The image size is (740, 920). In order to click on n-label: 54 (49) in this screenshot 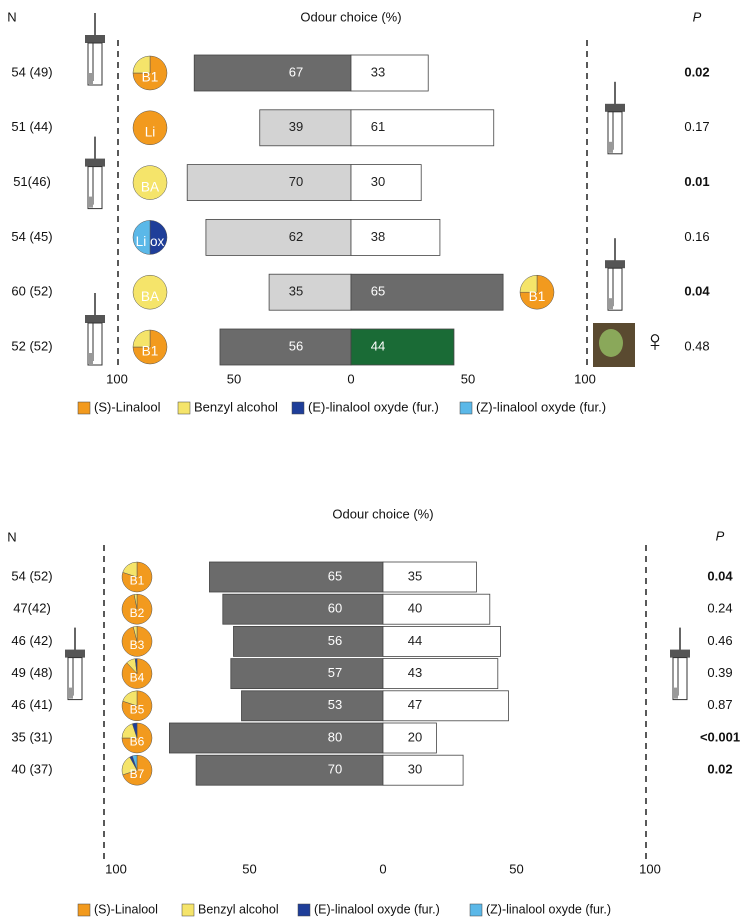, I will do `click(31, 71)`.